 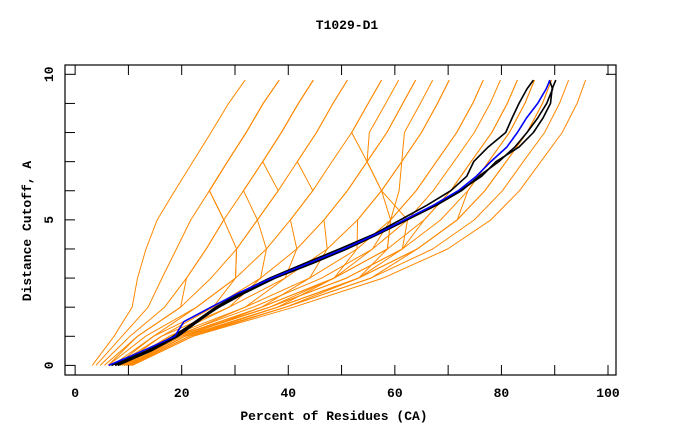 What do you see at coordinates (395, 393) in the screenshot?
I see `x-tick-label: 60` at bounding box center [395, 393].